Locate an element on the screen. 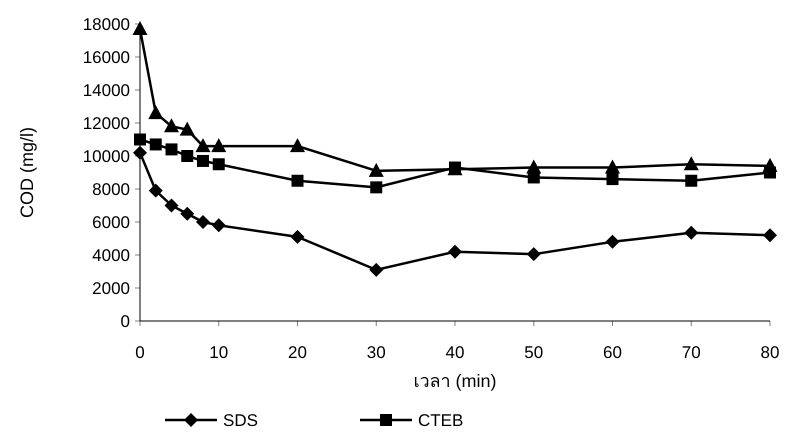 This screenshot has width=786, height=438. x-tick-label: 70 is located at coordinates (691, 352).